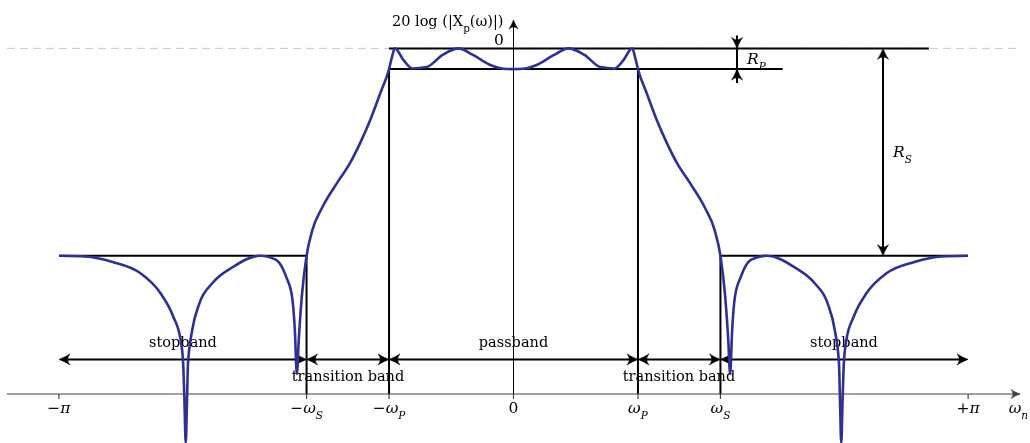  Describe the element at coordinates (1018, 410) in the screenshot. I see `x-axis-title: ω$_{n}$` at that location.